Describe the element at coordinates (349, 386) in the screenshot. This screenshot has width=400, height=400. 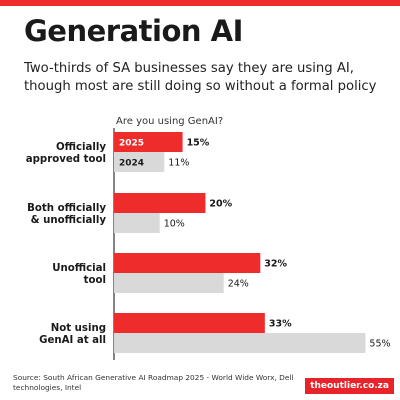
I see `brand-logo: theoutlier.co.za` at that location.